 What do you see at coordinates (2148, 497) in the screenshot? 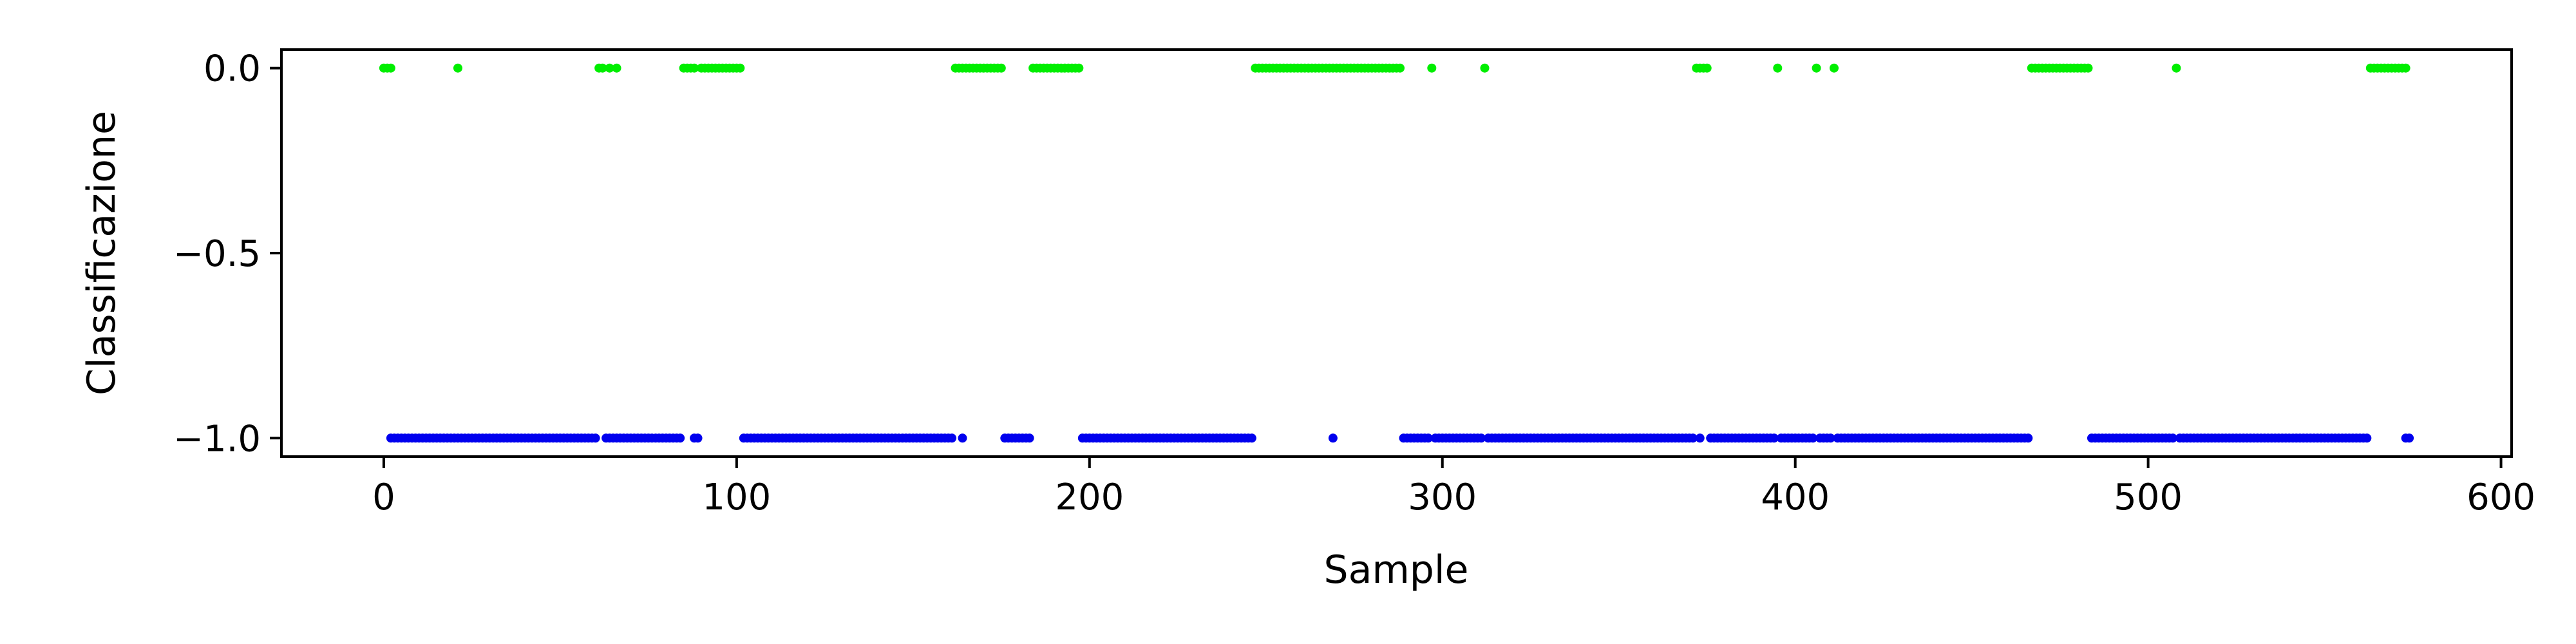
I see `x-tick-label: 500` at bounding box center [2148, 497].